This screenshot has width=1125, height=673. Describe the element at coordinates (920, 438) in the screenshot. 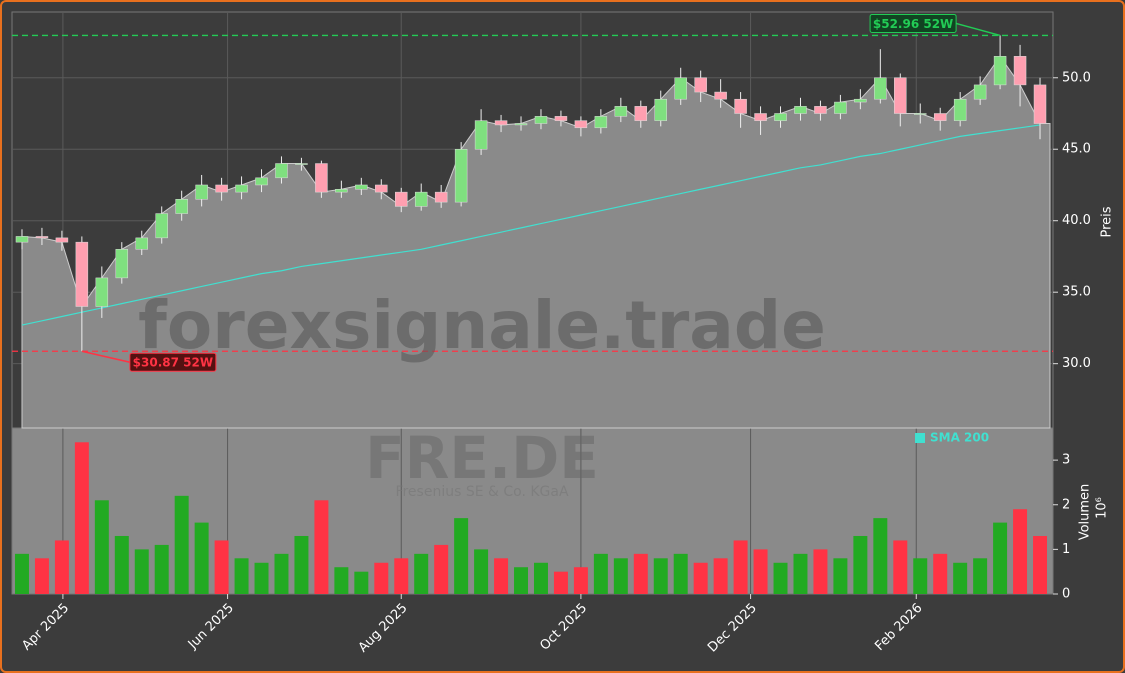

I see `legend-swatch` at that location.